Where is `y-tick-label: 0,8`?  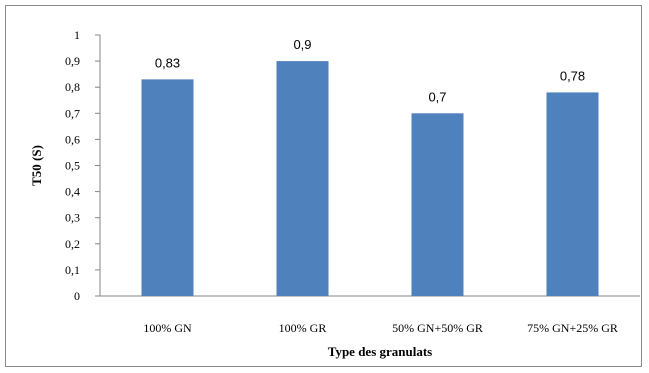
y-tick-label: 0,8 is located at coordinates (72, 87).